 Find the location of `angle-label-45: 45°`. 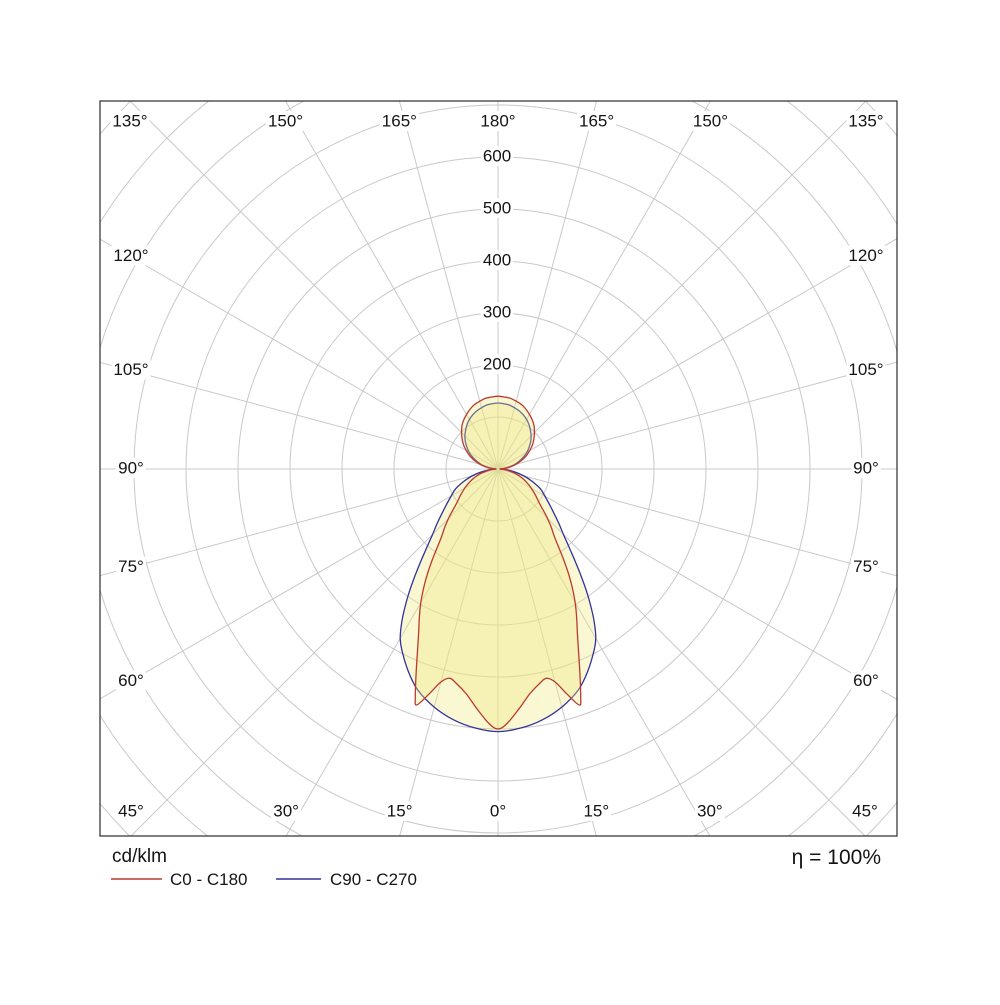

angle-label-45: 45° is located at coordinates (865, 810).